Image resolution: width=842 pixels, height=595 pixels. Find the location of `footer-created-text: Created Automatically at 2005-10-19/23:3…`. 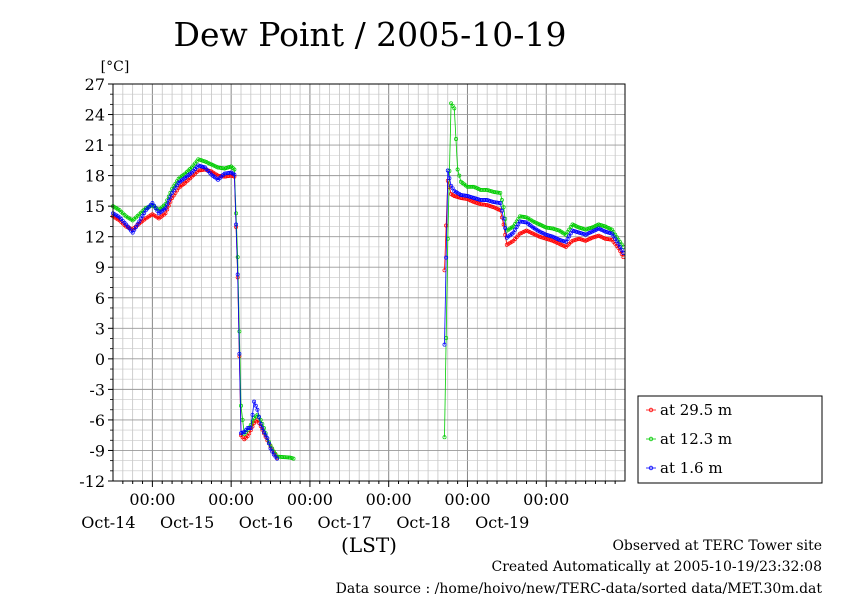

footer-created-text: Created Automatically at 2005-10-19/23:3… is located at coordinates (656, 567).